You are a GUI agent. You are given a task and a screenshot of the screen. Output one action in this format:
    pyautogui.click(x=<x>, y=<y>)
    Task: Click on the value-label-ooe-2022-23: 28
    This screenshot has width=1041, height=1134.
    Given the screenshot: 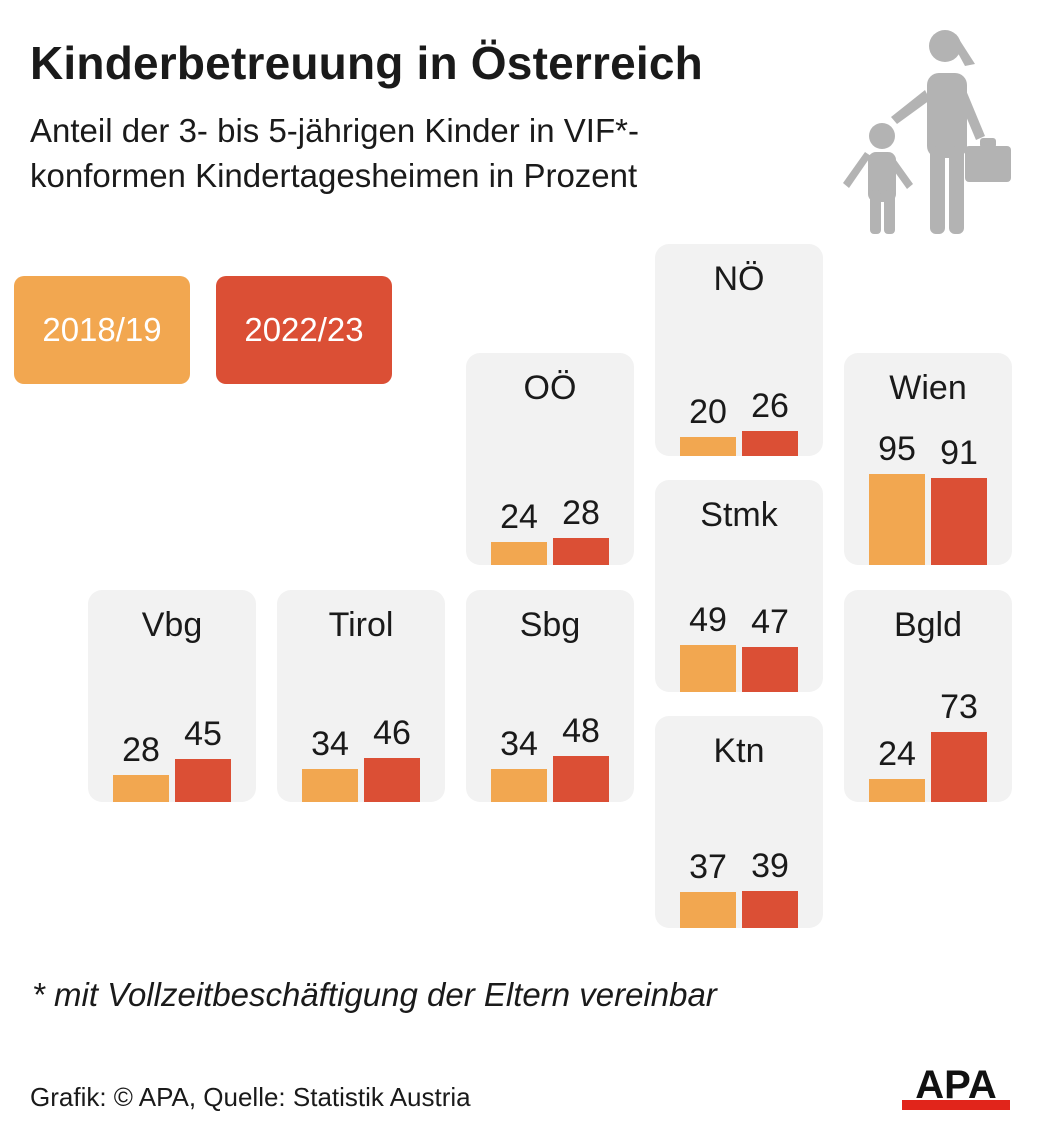 What is the action you would take?
    pyautogui.click(x=581, y=513)
    